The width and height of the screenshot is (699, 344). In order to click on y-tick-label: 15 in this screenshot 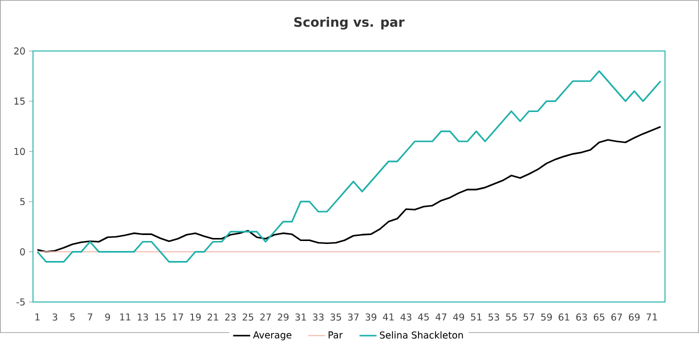, I will do `click(19, 101)`.